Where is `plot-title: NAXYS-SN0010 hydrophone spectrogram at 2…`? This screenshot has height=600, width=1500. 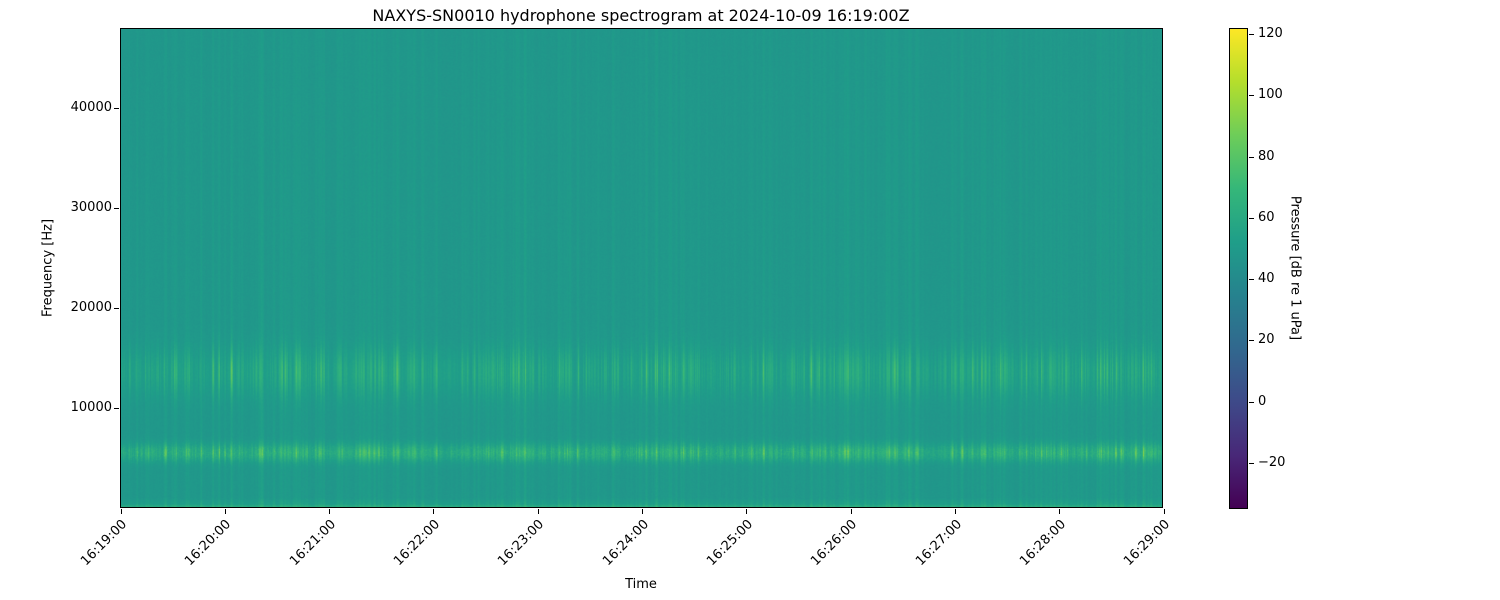
plot-title: NAXYS-SN0010 hydrophone spectrogram at 2… is located at coordinates (641, 15).